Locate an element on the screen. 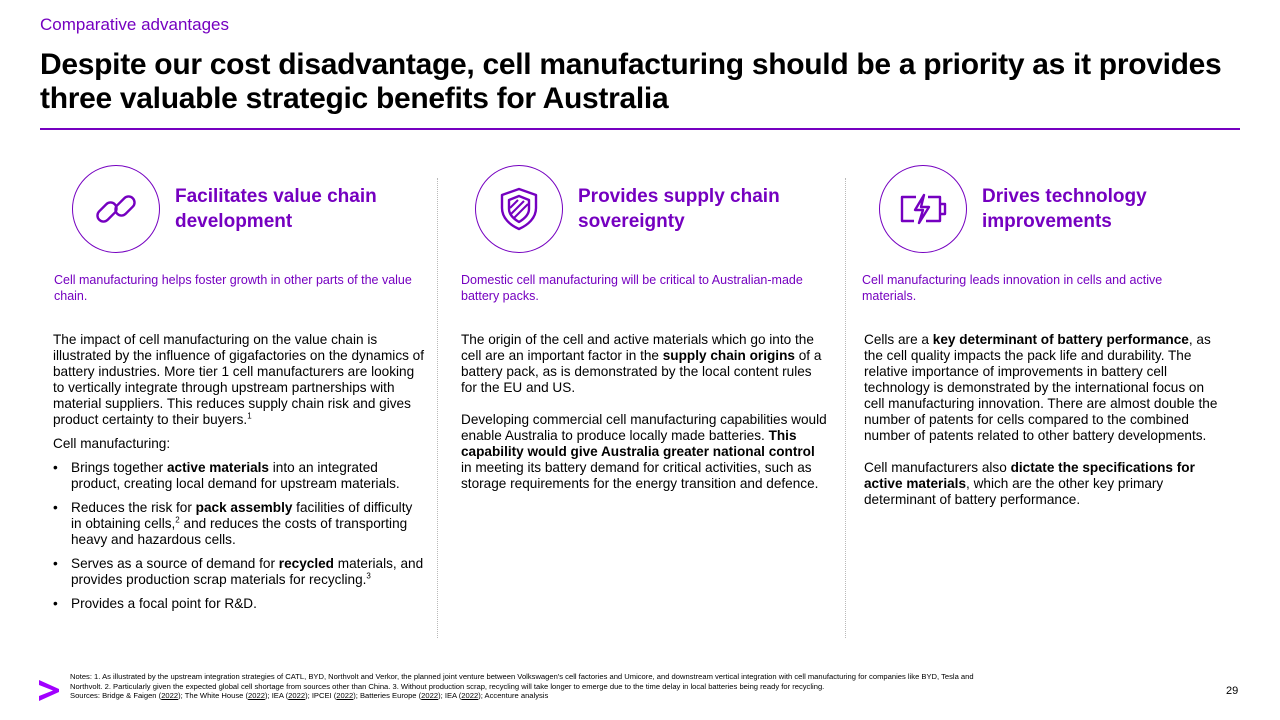 Image resolution: width=1280 pixels, height=720 pixels. title-divider is located at coordinates (640, 129).